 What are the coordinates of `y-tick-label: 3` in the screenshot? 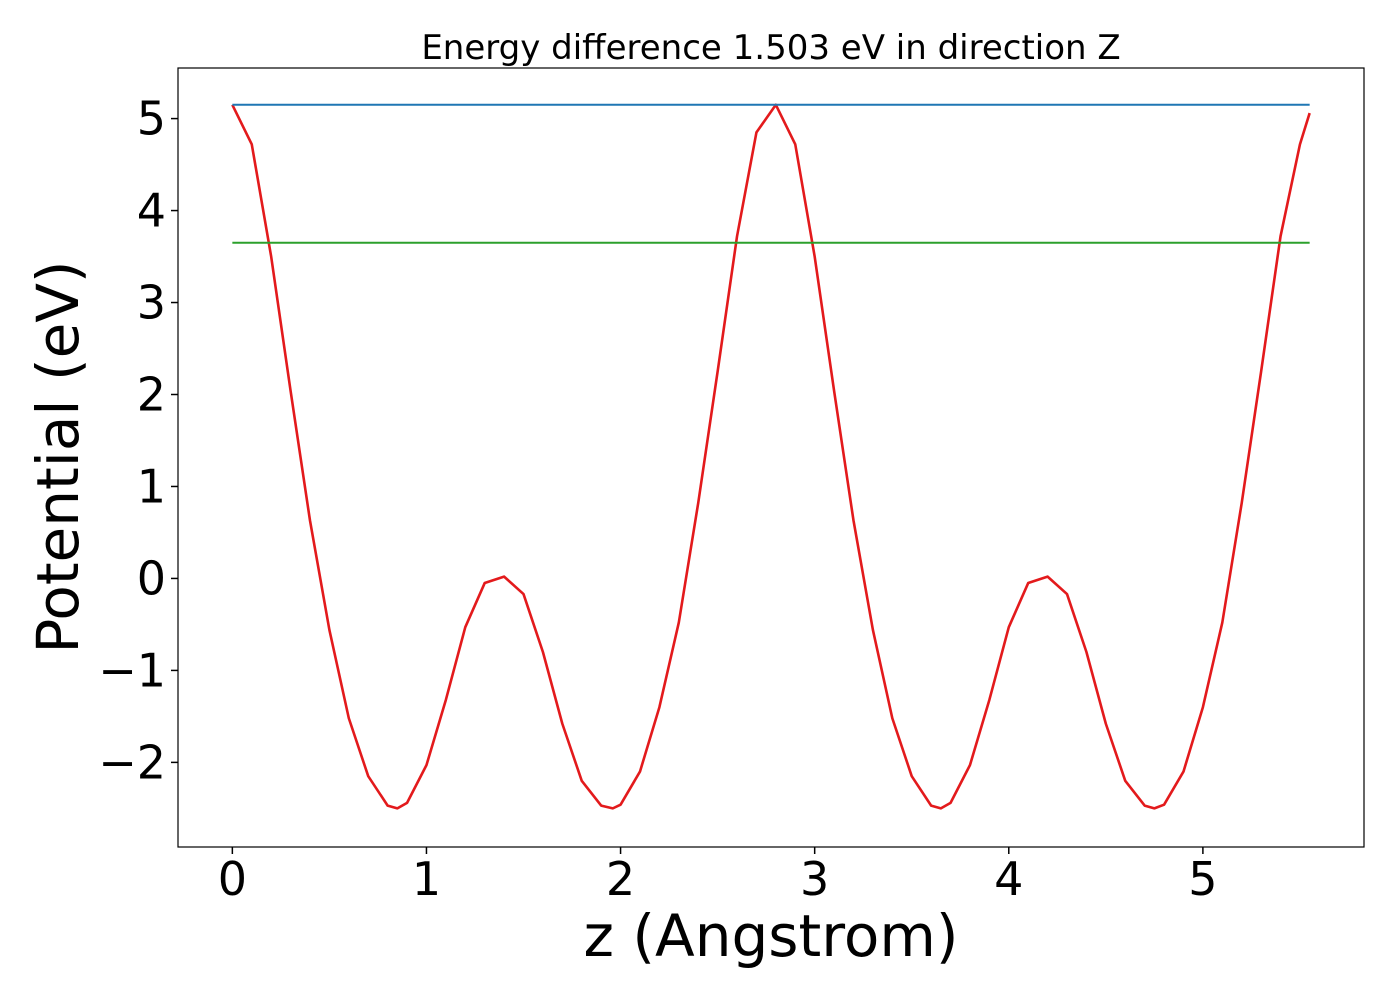 It's located at (151, 303).